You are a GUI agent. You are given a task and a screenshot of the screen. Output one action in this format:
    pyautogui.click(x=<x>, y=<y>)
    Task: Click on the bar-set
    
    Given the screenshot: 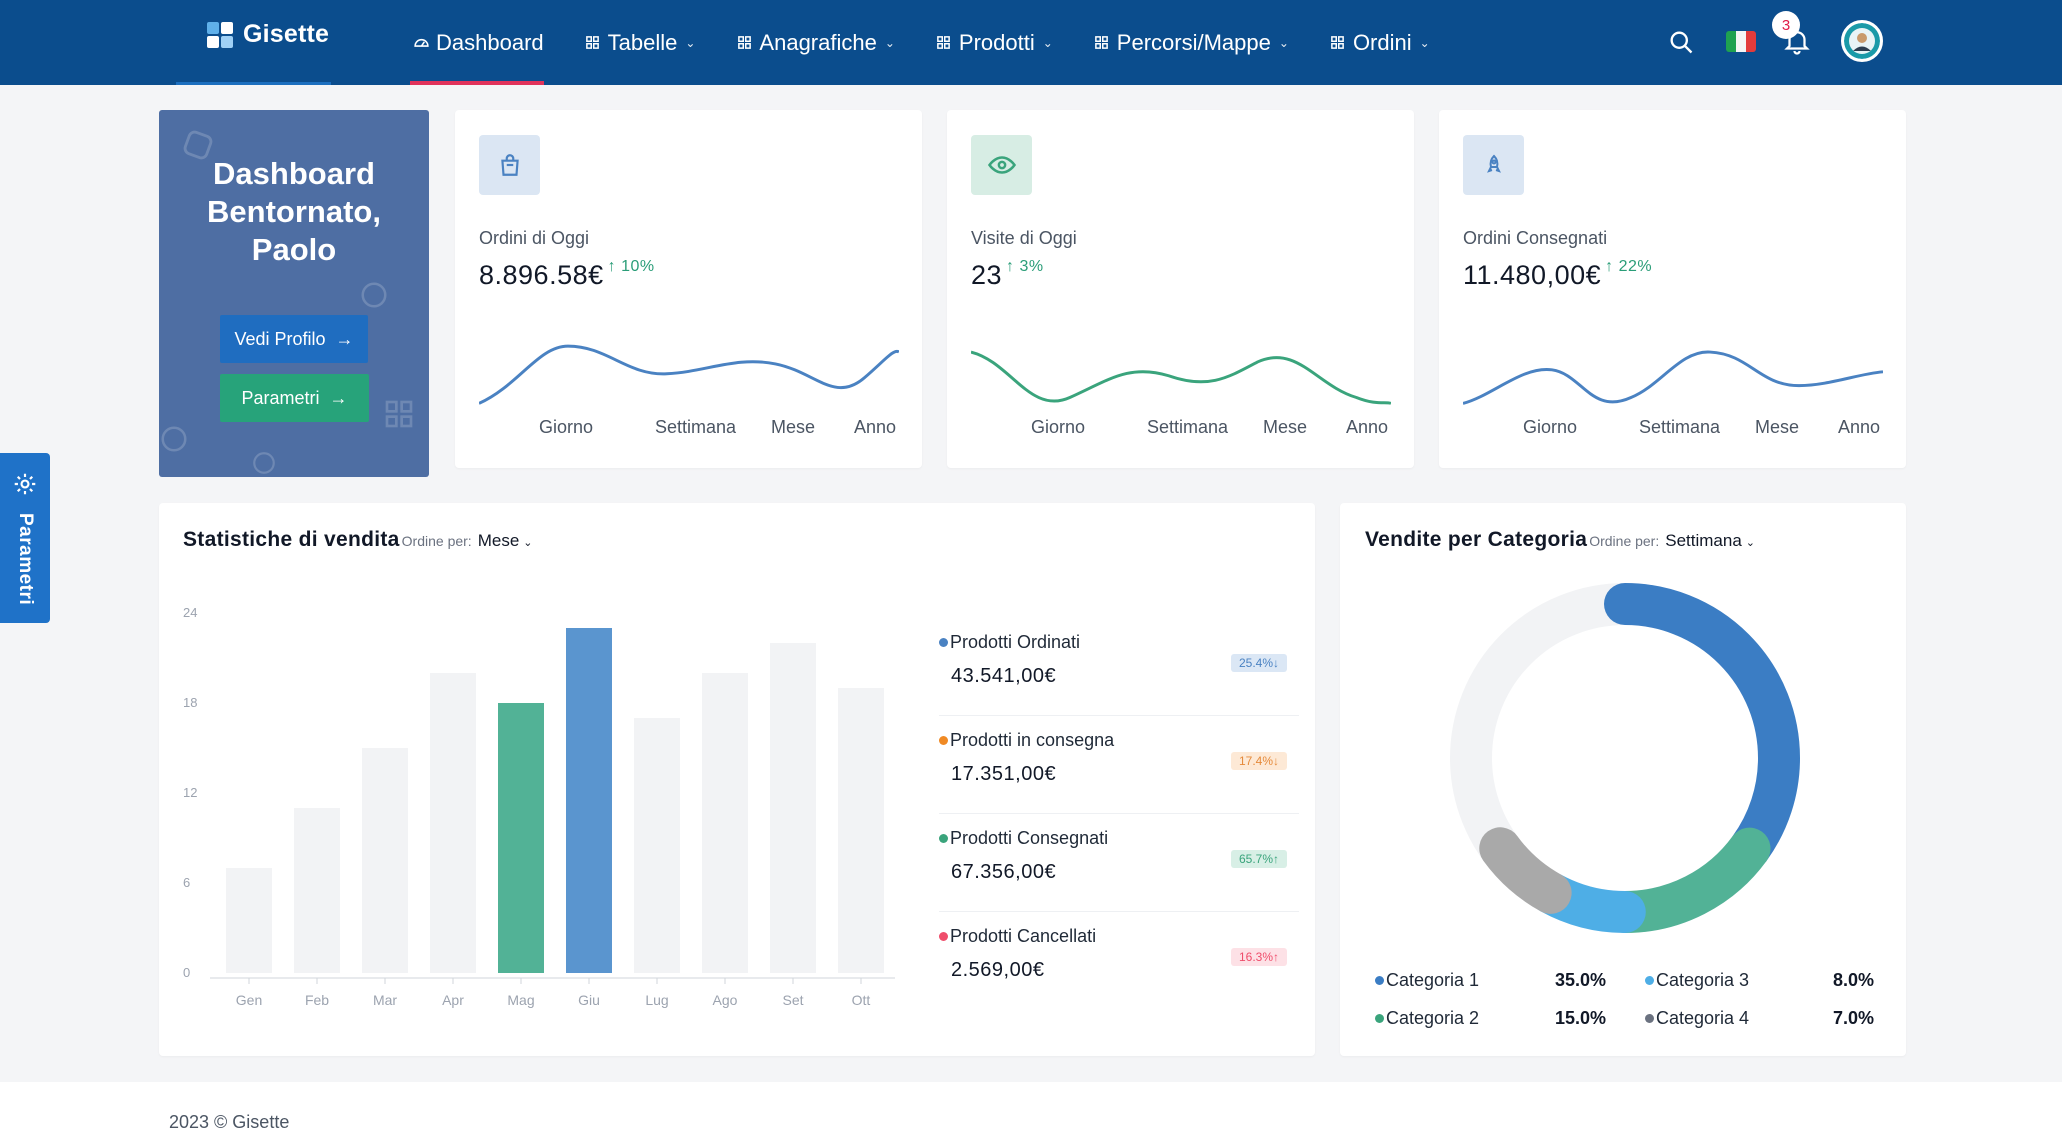 What is the action you would take?
    pyautogui.click(x=793, y=808)
    